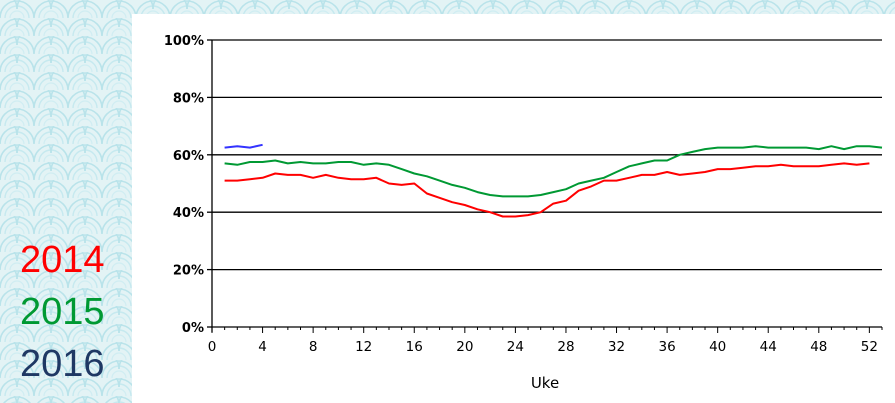 The image size is (895, 403). What do you see at coordinates (545, 383) in the screenshot?
I see `x-axis-title: Uke` at bounding box center [545, 383].